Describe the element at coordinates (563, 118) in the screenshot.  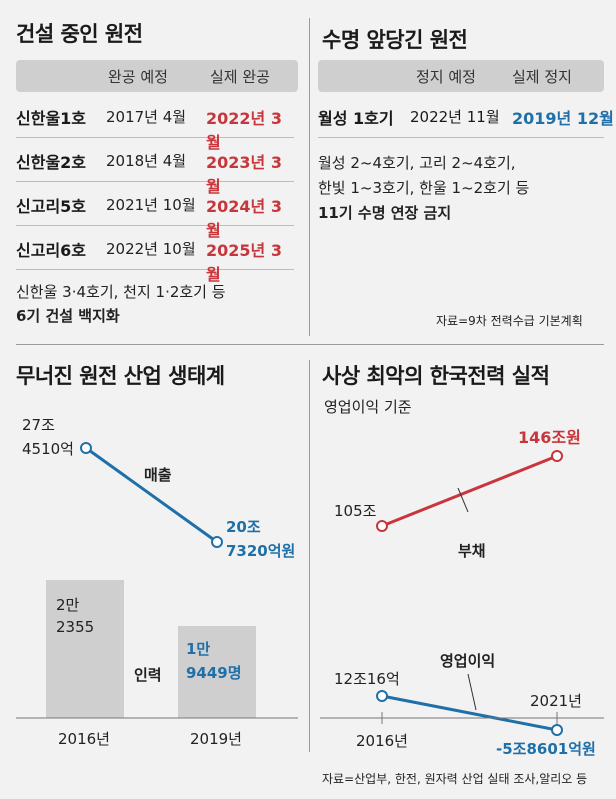
I see `actual-stop: 2019년 12월` at that location.